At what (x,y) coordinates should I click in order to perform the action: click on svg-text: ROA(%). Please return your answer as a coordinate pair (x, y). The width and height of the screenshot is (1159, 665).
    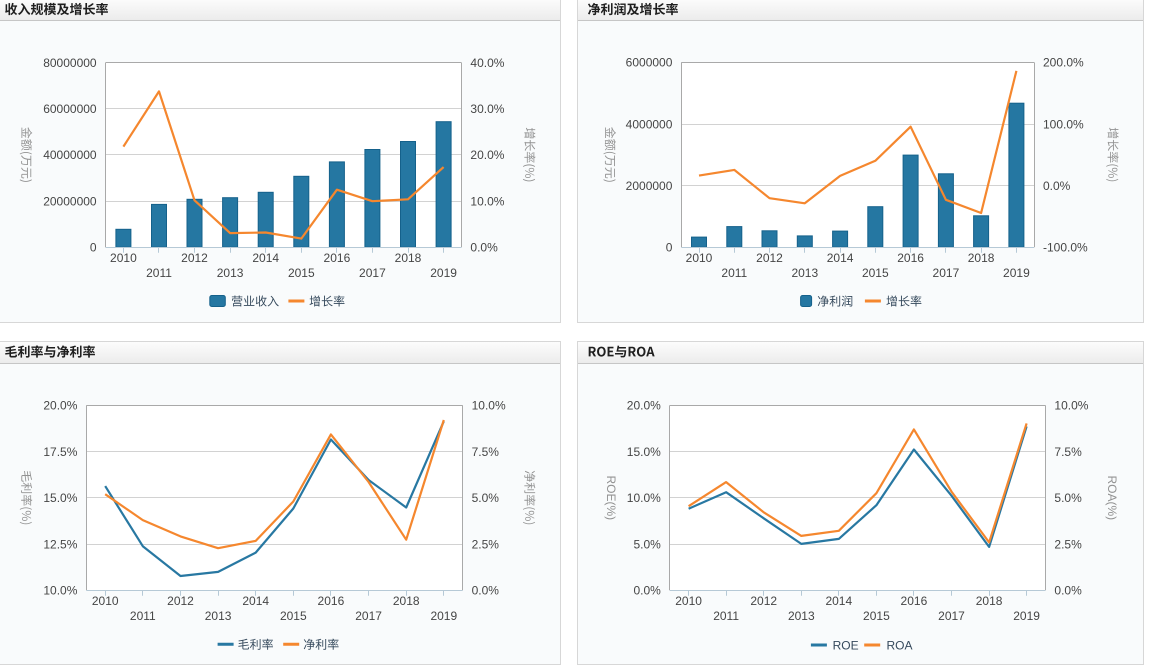
    Looking at the image, I should click on (1112, 497).